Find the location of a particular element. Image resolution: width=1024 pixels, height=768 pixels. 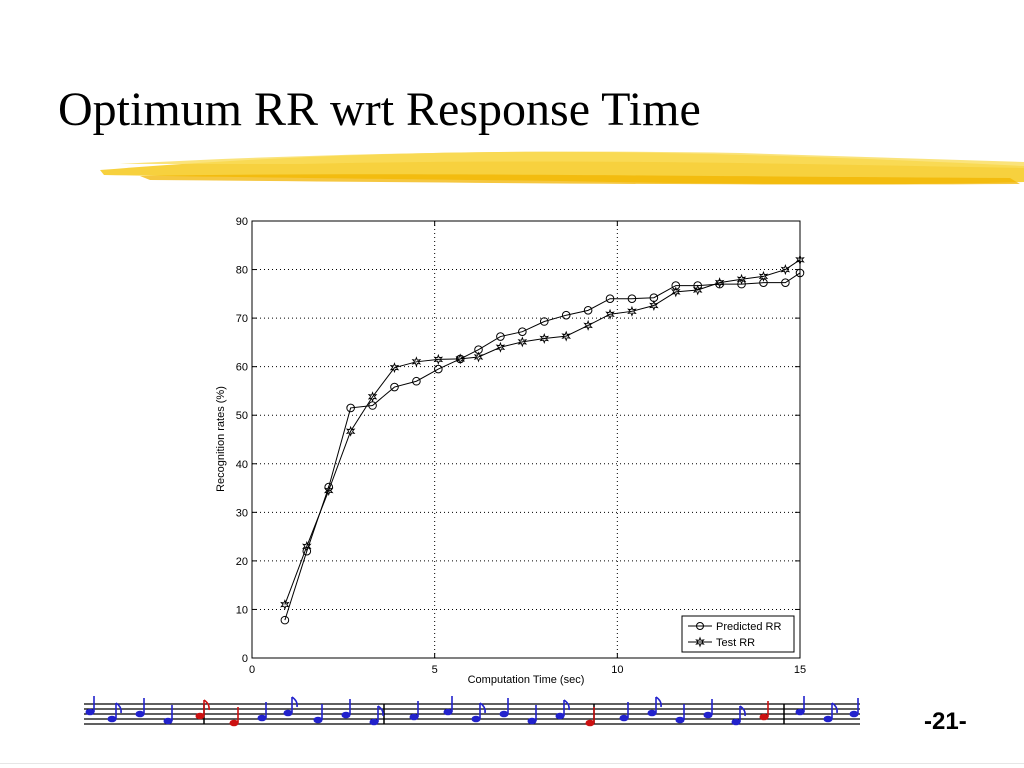

slide-title: Optimum RR wrt Response Time is located at coordinates (379, 109).